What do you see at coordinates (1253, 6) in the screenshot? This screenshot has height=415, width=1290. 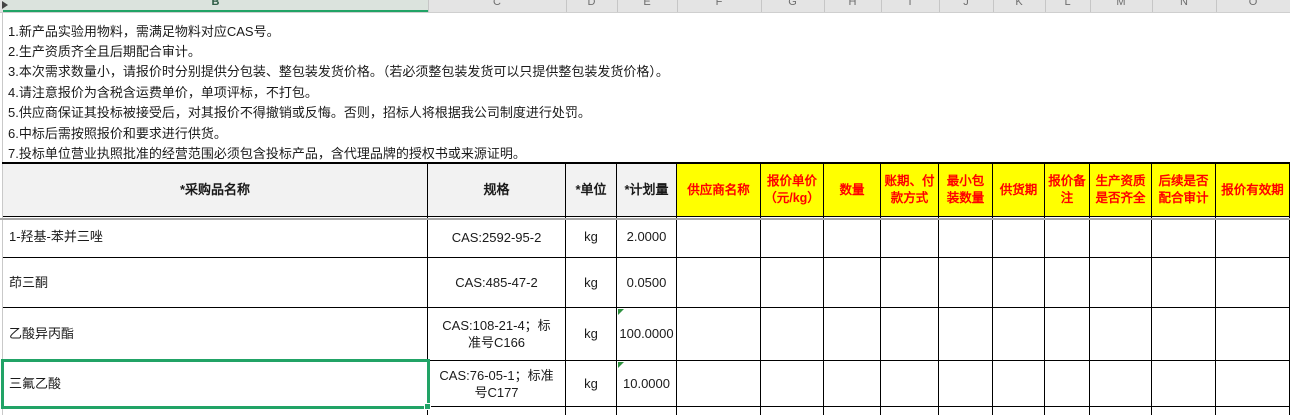 I see `column-header-O: O` at bounding box center [1253, 6].